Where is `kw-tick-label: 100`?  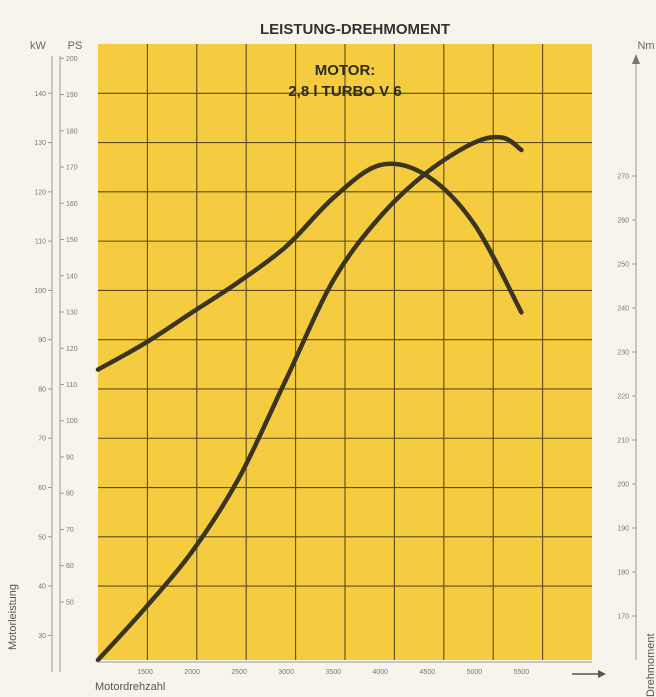 kw-tick-label: 100 is located at coordinates (40, 291).